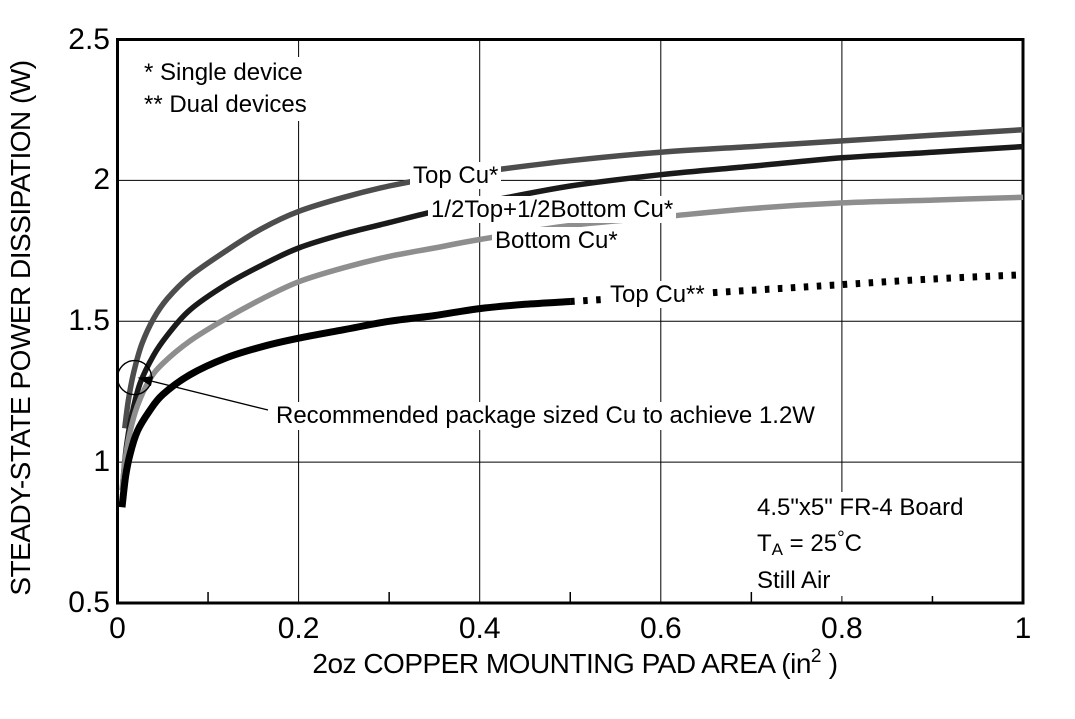 This screenshot has height=719, width=1075. What do you see at coordinates (210, 395) in the screenshot?
I see `callout-arrow-line` at bounding box center [210, 395].